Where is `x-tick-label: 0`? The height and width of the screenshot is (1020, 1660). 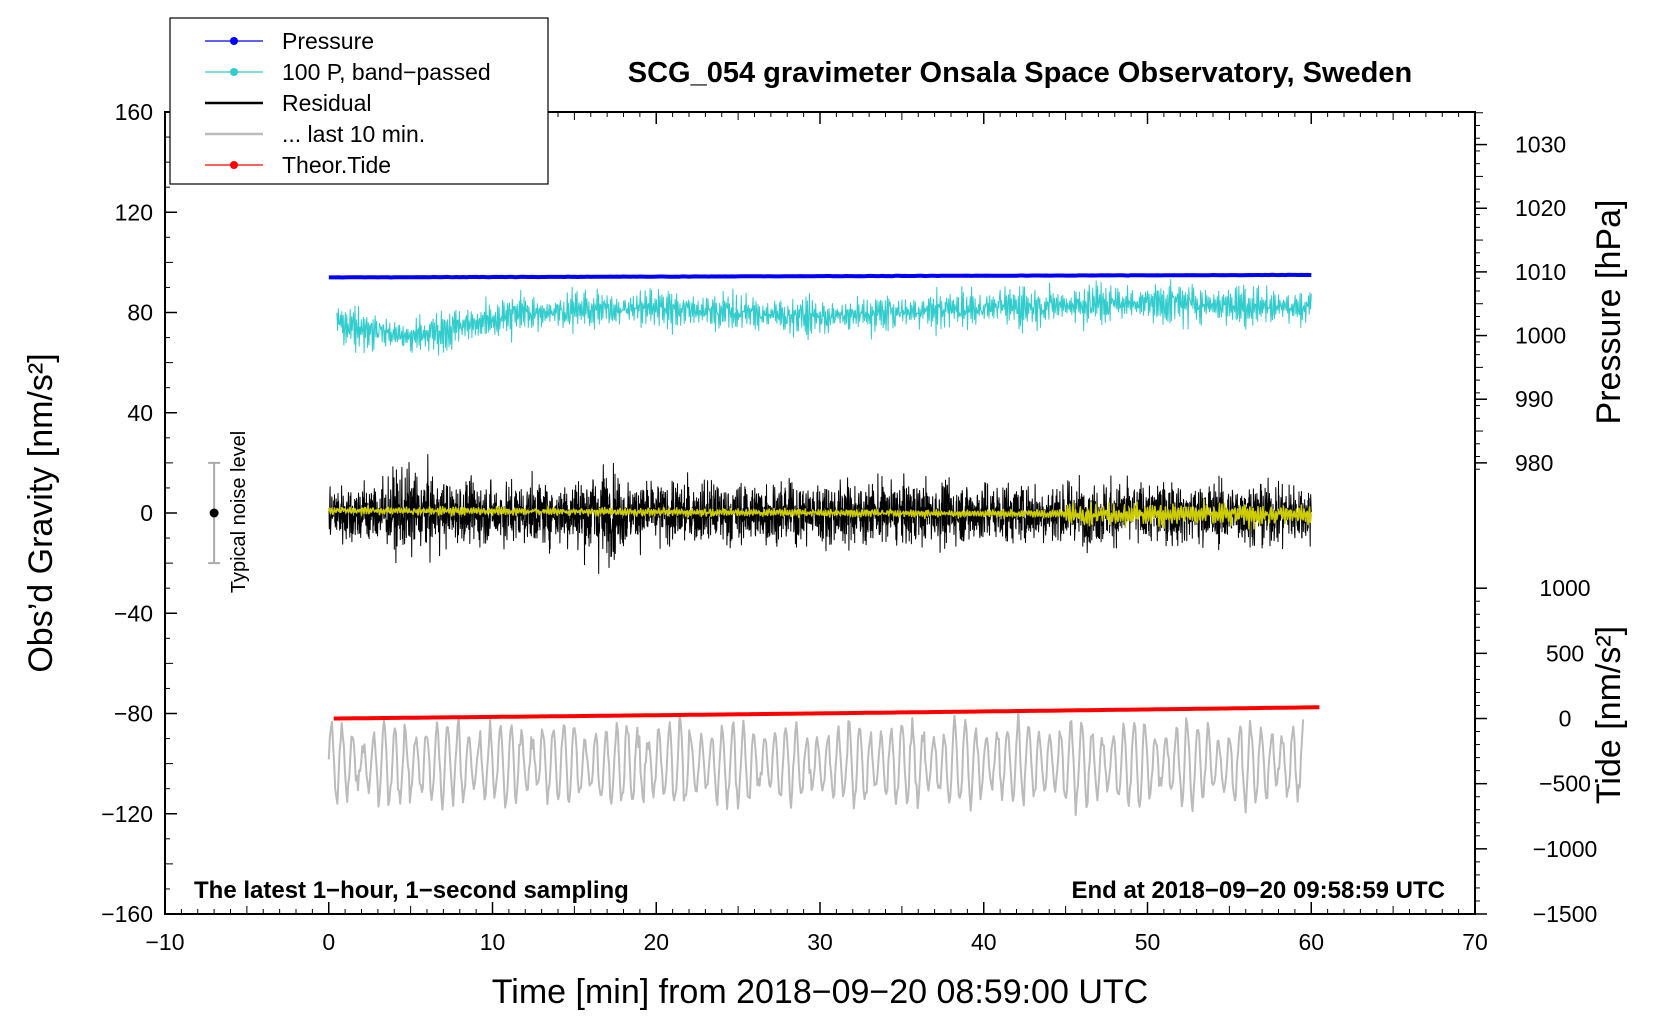 x-tick-label: 0 is located at coordinates (328, 942).